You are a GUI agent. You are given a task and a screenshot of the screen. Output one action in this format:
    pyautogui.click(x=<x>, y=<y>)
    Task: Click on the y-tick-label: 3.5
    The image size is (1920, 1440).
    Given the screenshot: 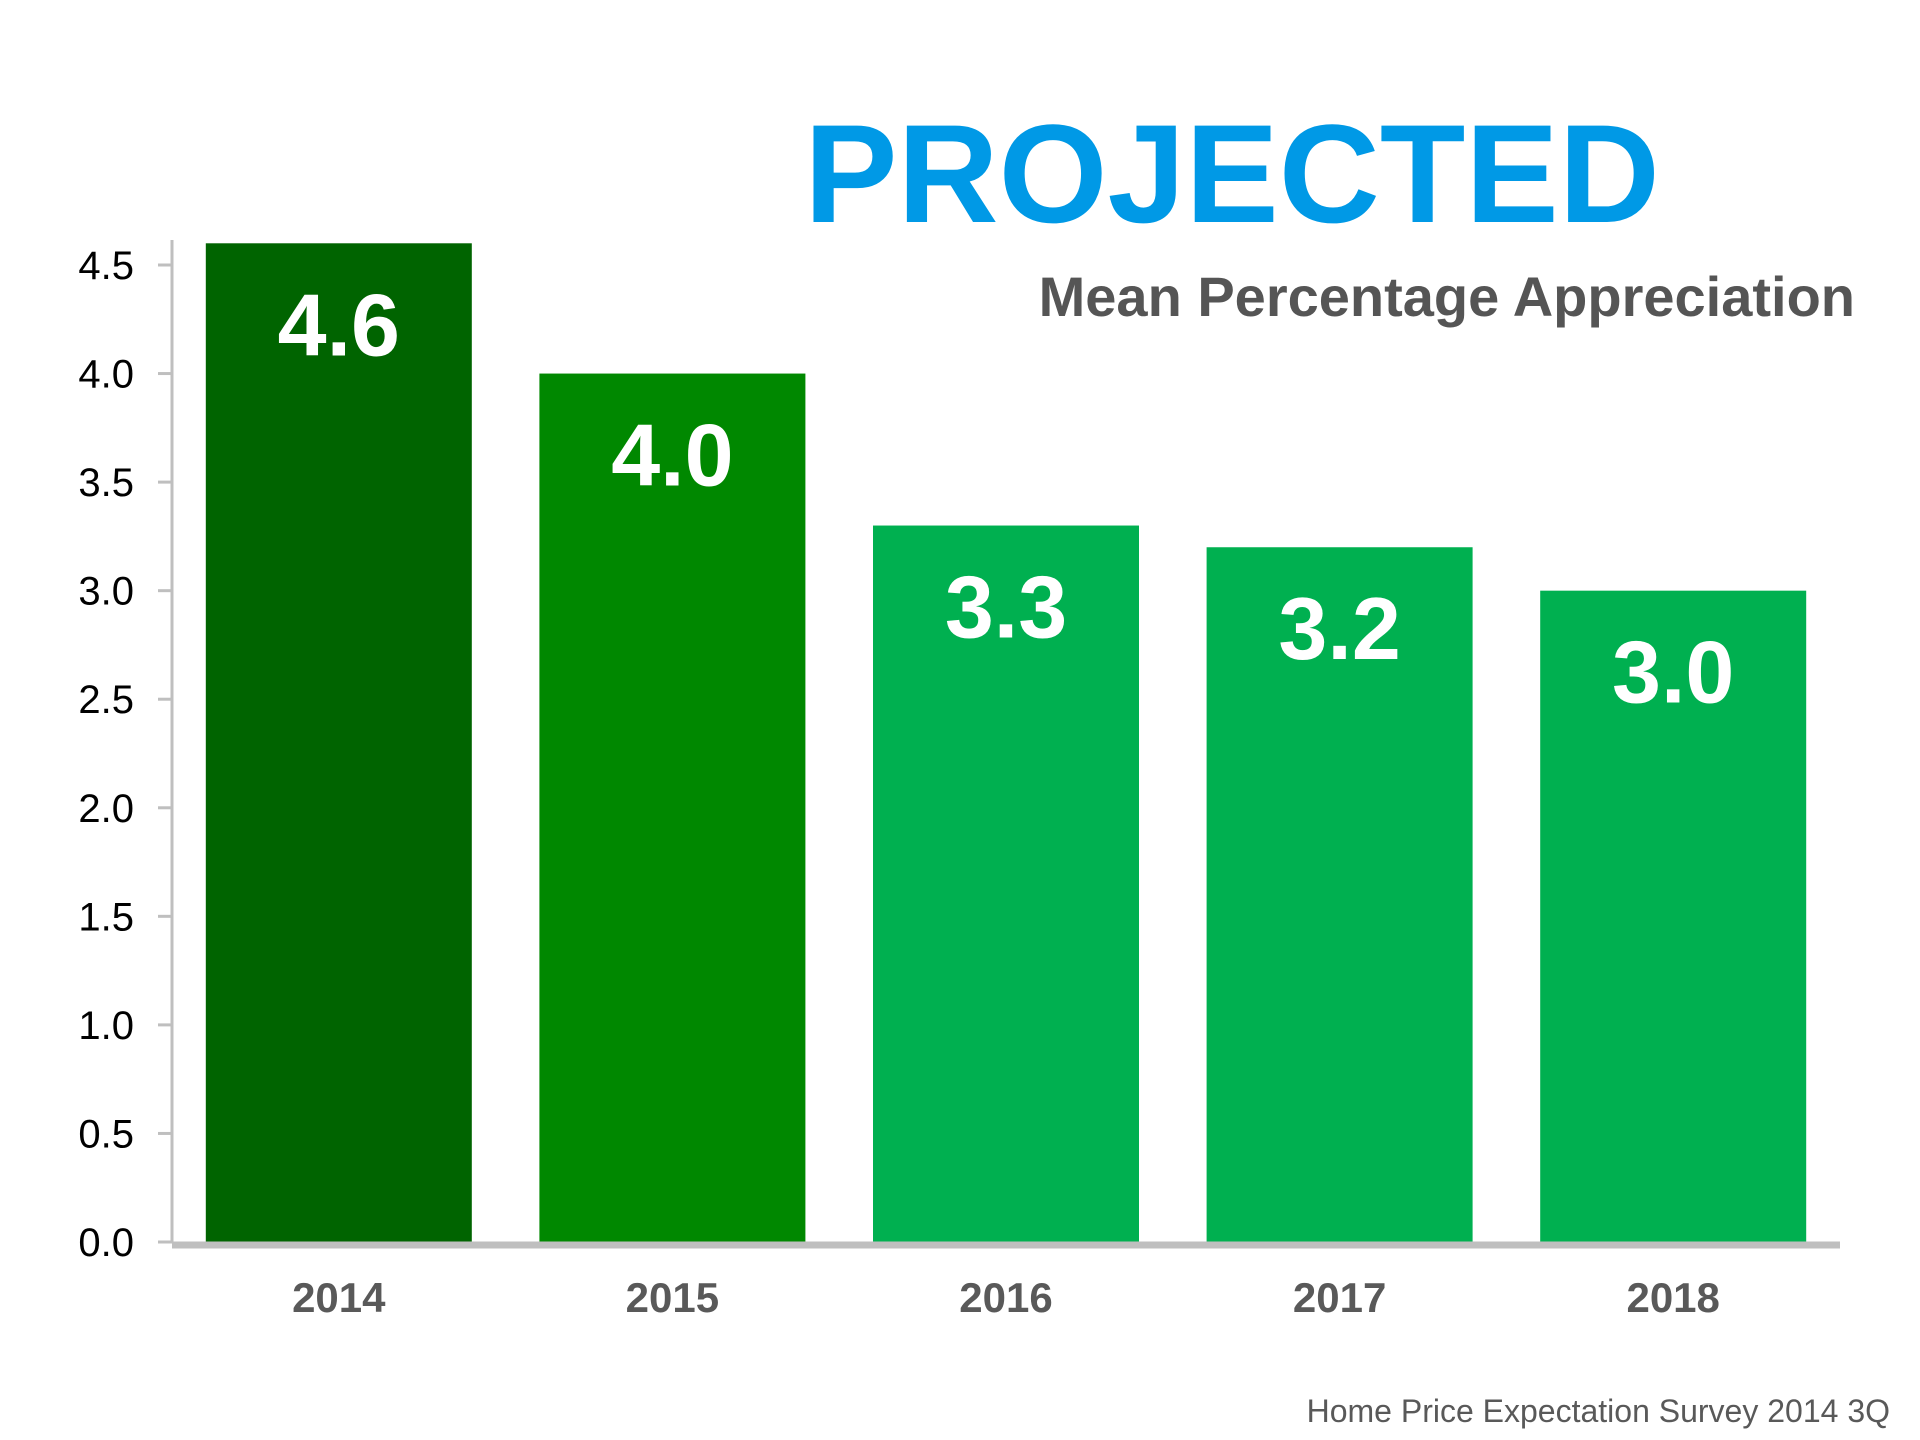 What is the action you would take?
    pyautogui.click(x=106, y=483)
    